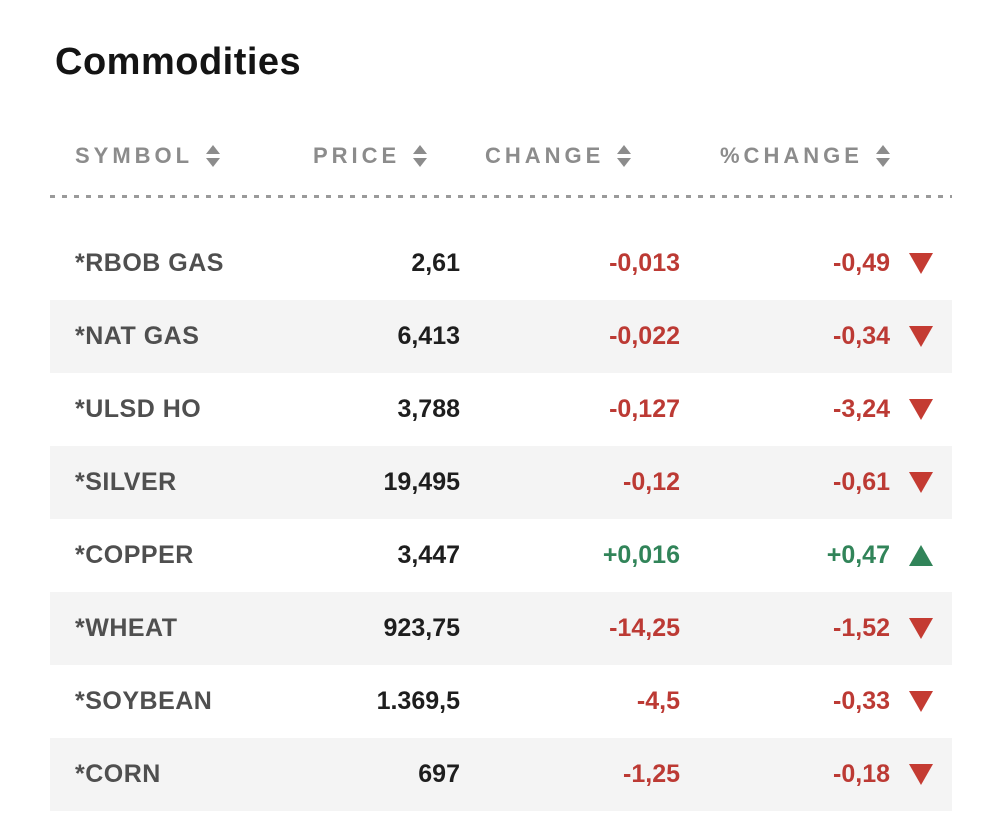  Describe the element at coordinates (178, 62) in the screenshot. I see `page-title: Commodities` at that location.